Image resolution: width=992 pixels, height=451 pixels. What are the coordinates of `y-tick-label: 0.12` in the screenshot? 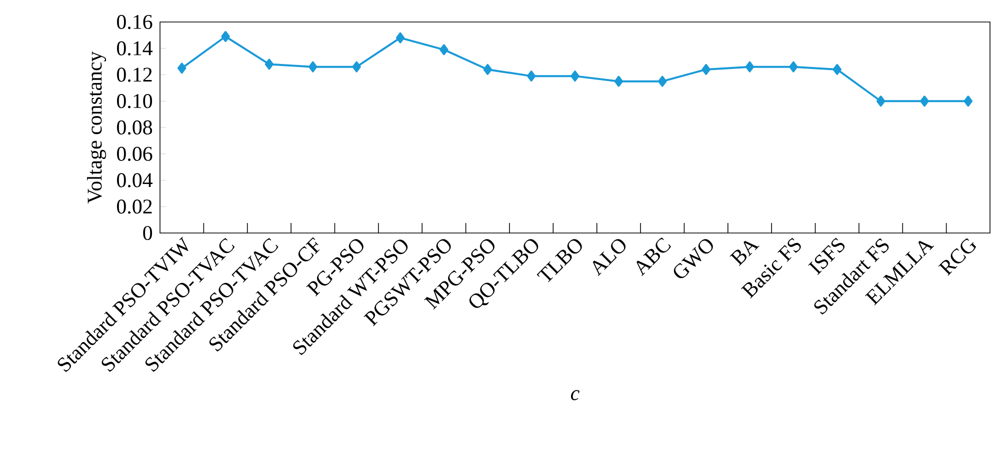 It's located at (134, 75).